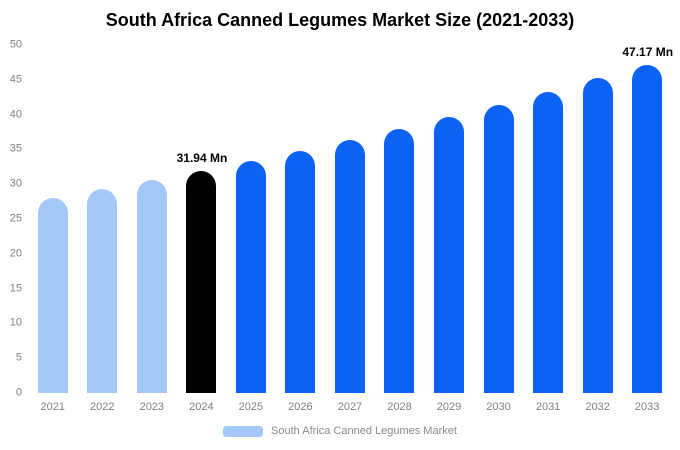  I want to click on bar-2028, so click(399, 260).